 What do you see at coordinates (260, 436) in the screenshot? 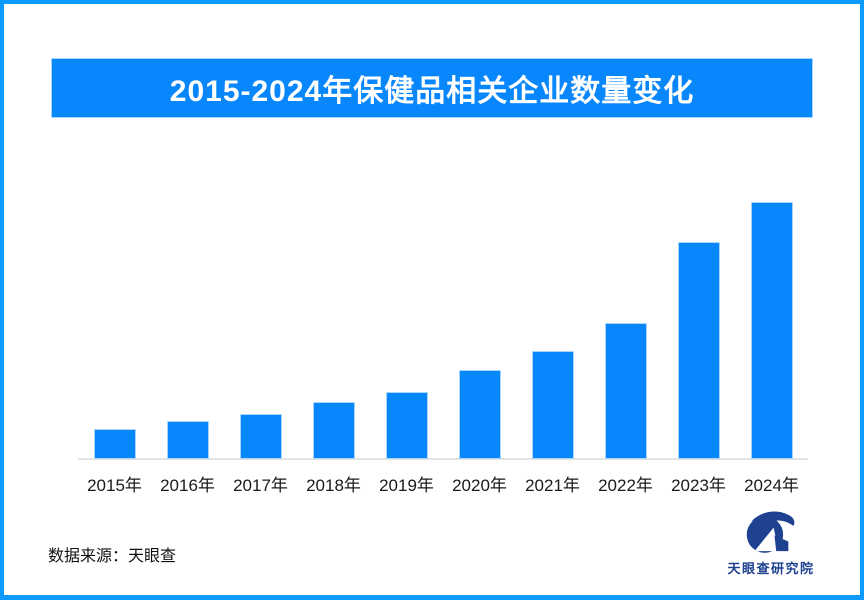
I see `bar-2017年` at bounding box center [260, 436].